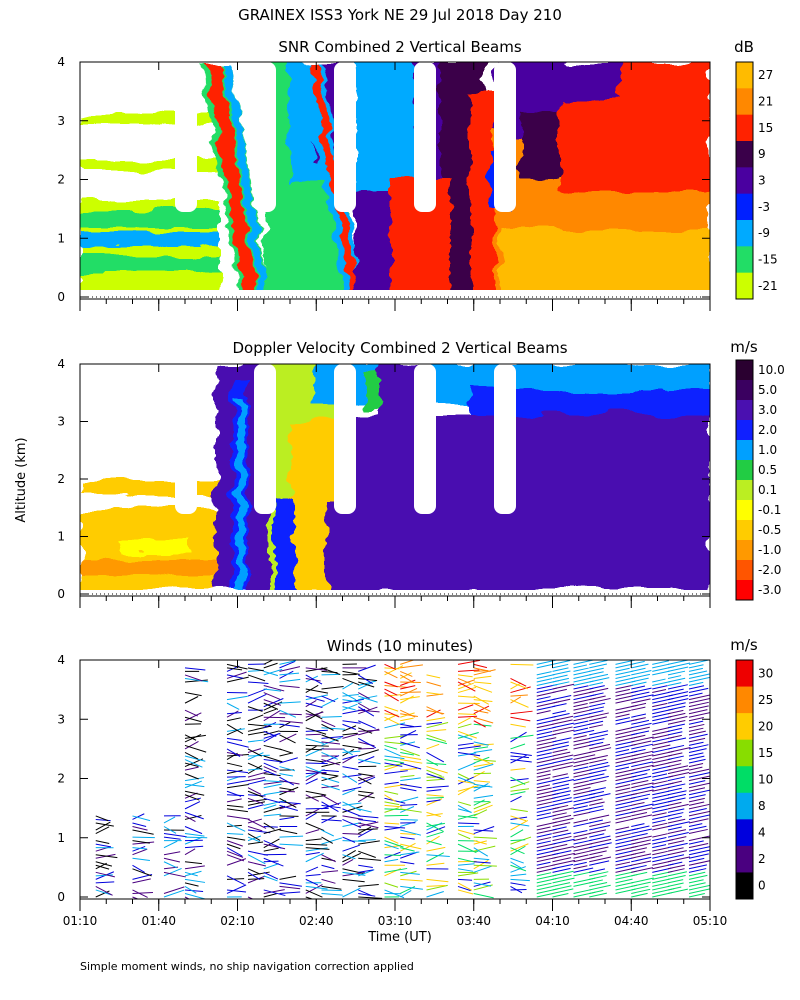 This screenshot has height=1000, width=800. Describe the element at coordinates (764, 233) in the screenshot. I see `colorbar-label: -9` at that location.